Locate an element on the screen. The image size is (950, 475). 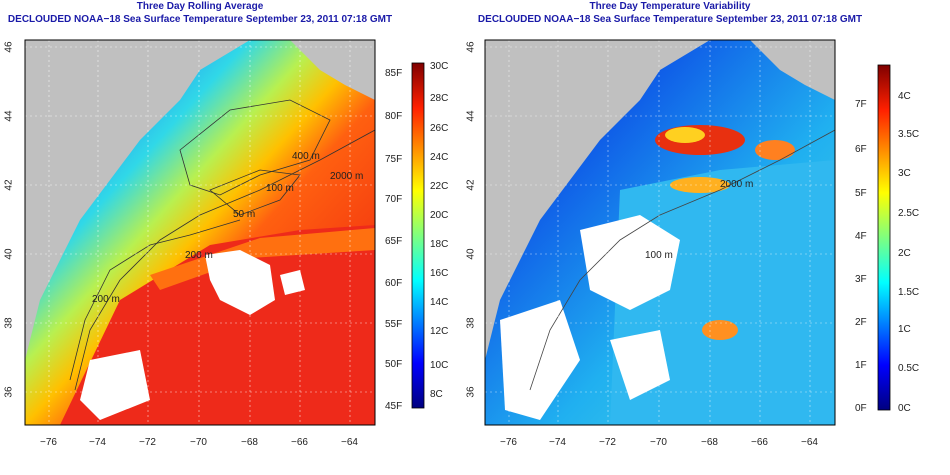
colorbar-c-label: 20C is located at coordinates (439, 215).